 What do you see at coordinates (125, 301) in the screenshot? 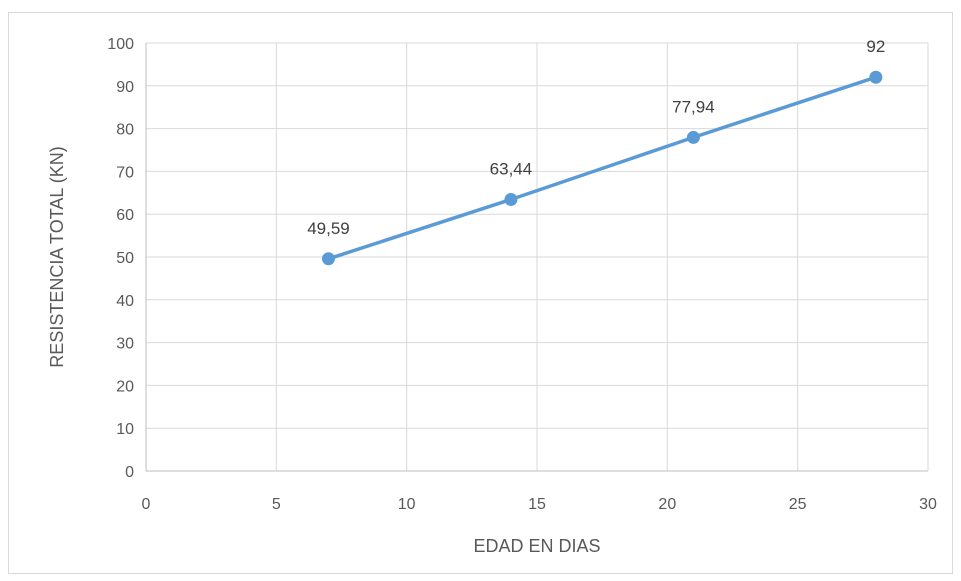
I see `y-tick-label-40: 40` at bounding box center [125, 301].